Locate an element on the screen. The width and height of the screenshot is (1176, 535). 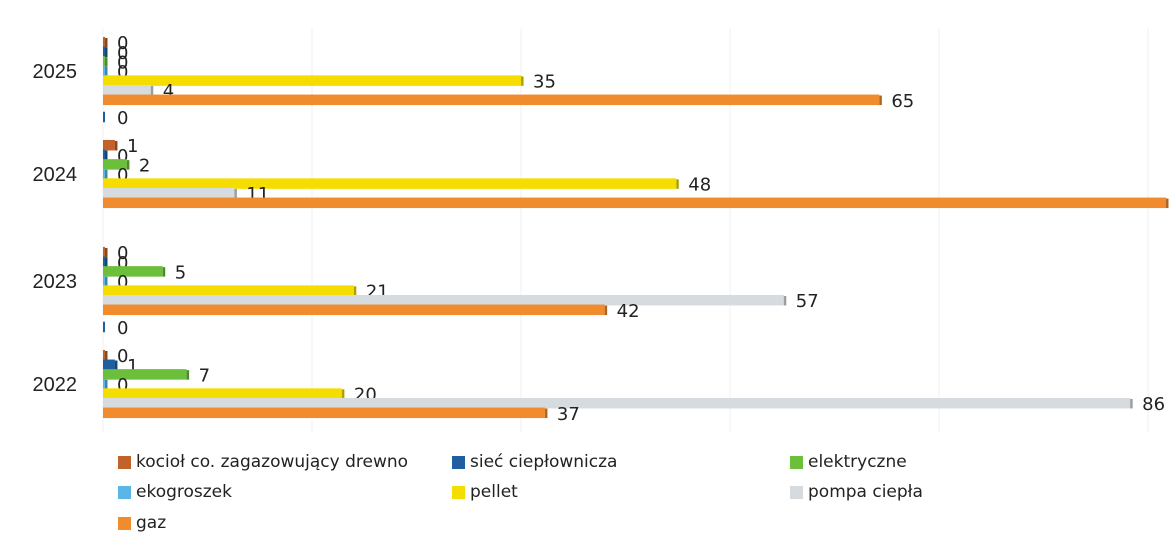
bar-extra-2025 is located at coordinates (104, 117).